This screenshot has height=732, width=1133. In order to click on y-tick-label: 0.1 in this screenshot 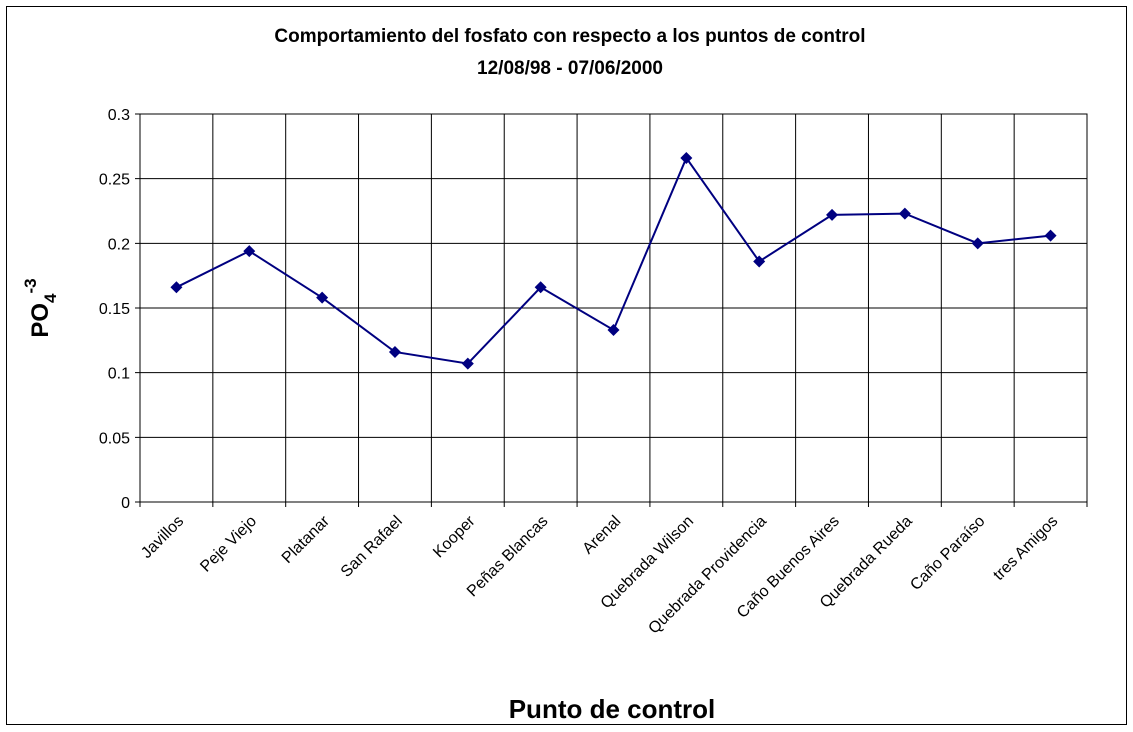, I will do `click(119, 374)`.